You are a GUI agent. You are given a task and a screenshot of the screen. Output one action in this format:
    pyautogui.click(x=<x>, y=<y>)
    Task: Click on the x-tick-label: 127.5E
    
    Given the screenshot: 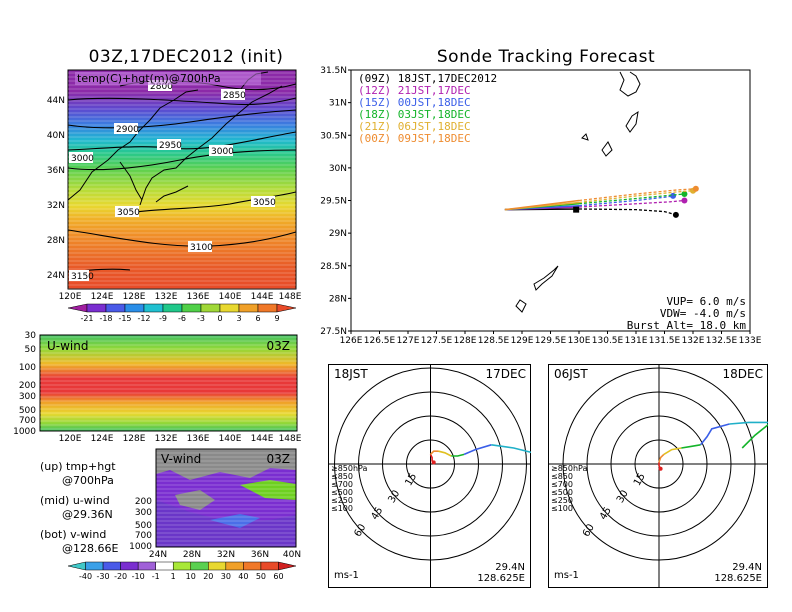 What is the action you would take?
    pyautogui.click(x=437, y=341)
    